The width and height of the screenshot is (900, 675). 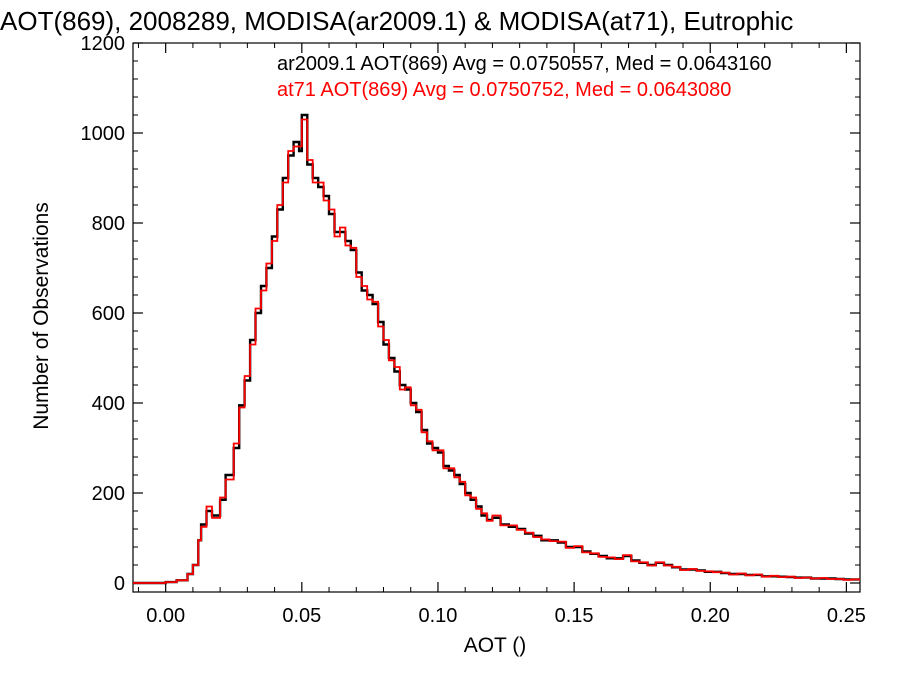 What do you see at coordinates (108, 314) in the screenshot?
I see `y-tick-label: 600` at bounding box center [108, 314].